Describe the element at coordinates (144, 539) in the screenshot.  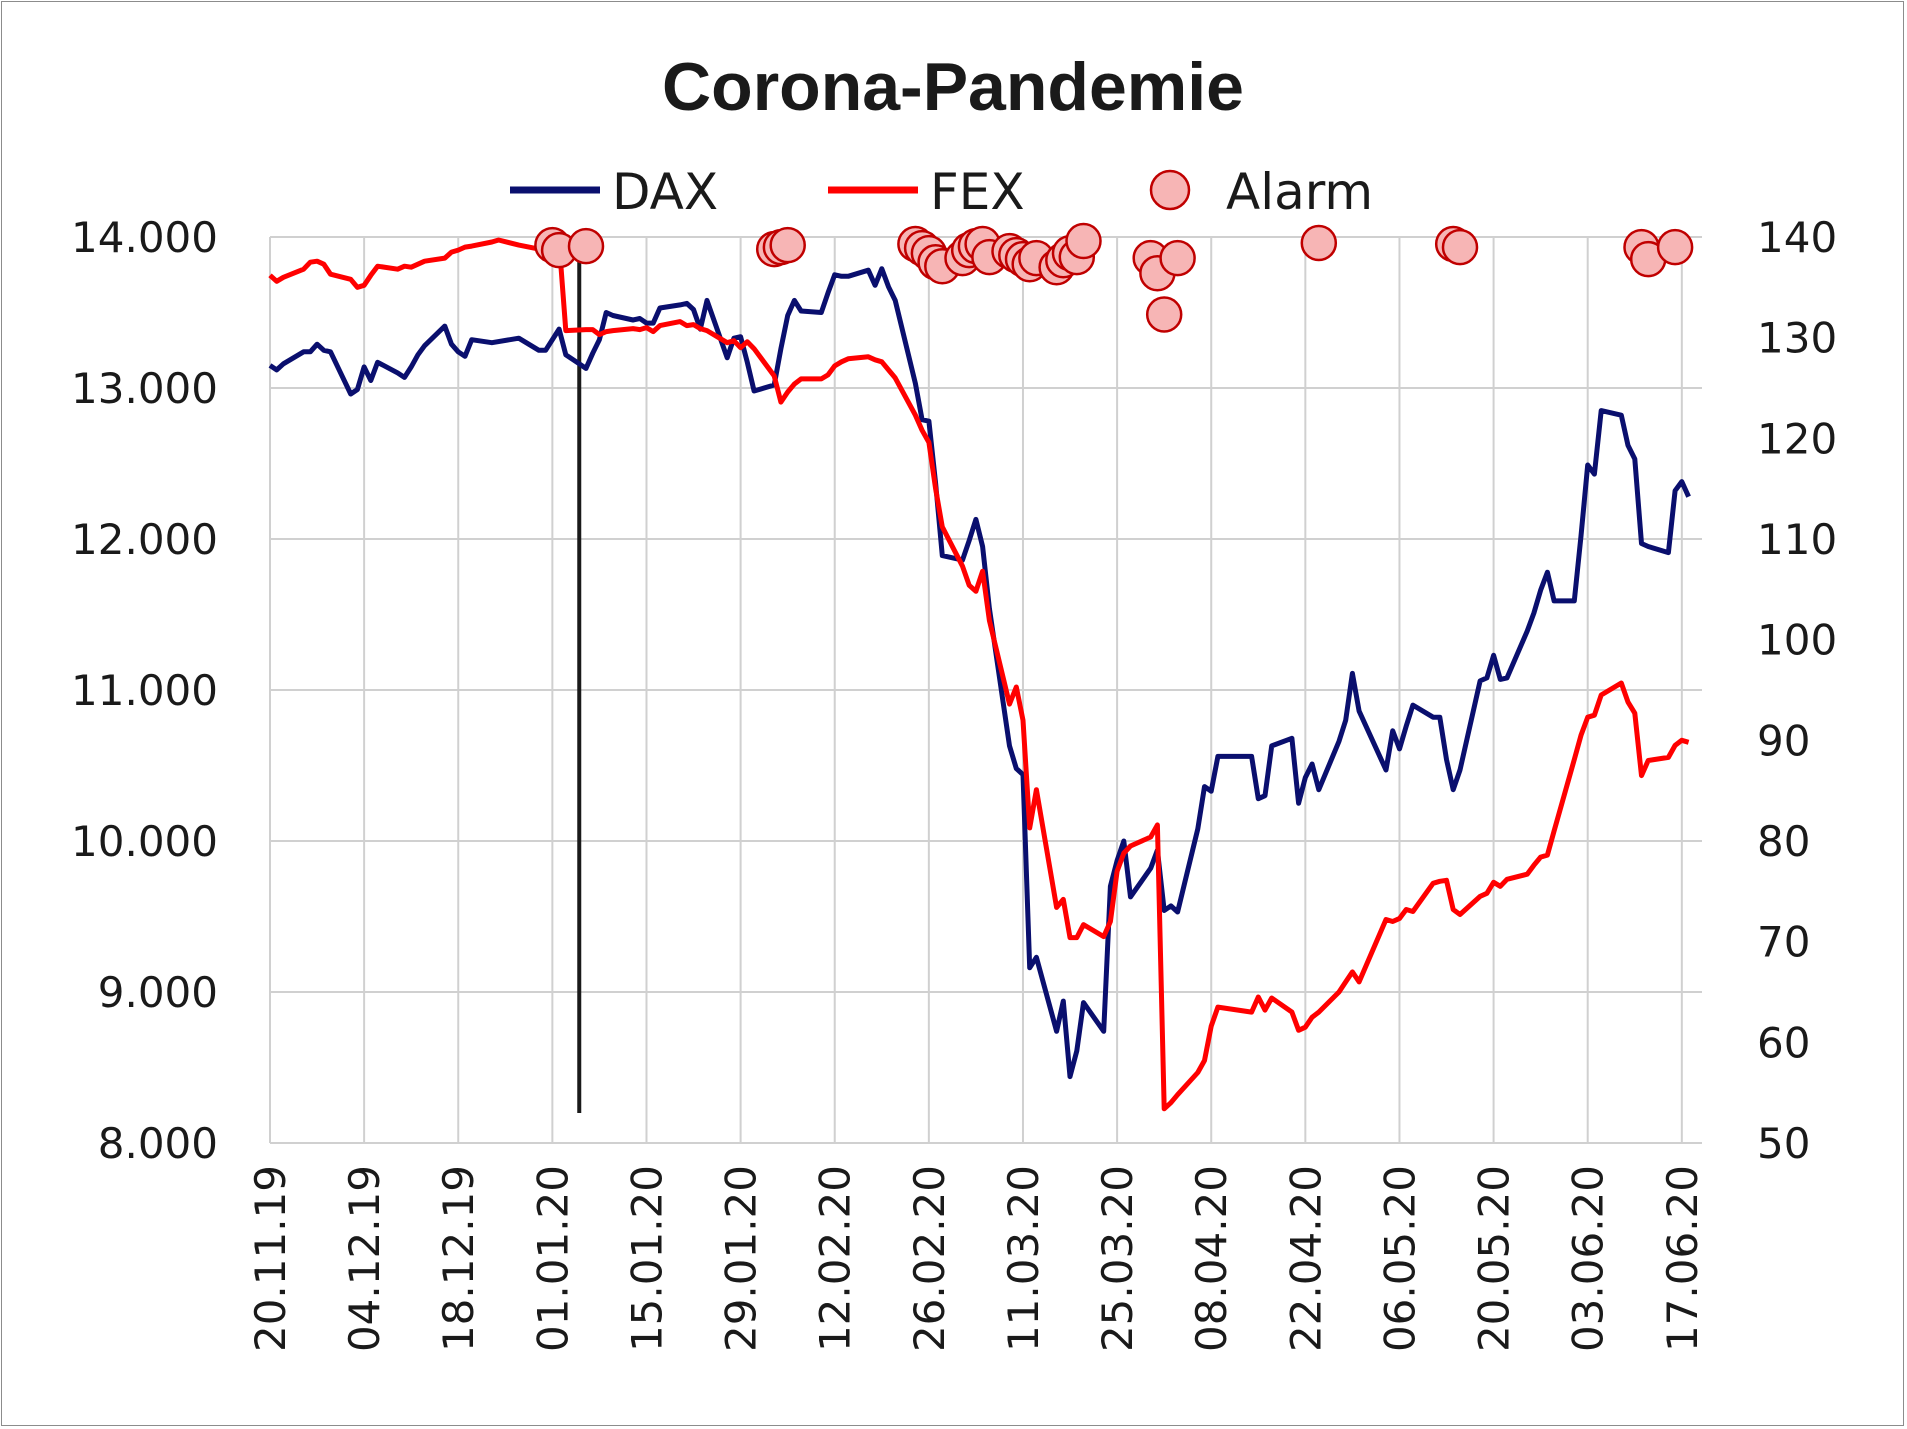
I see `y-left-tick-label: 12.000` at that location.